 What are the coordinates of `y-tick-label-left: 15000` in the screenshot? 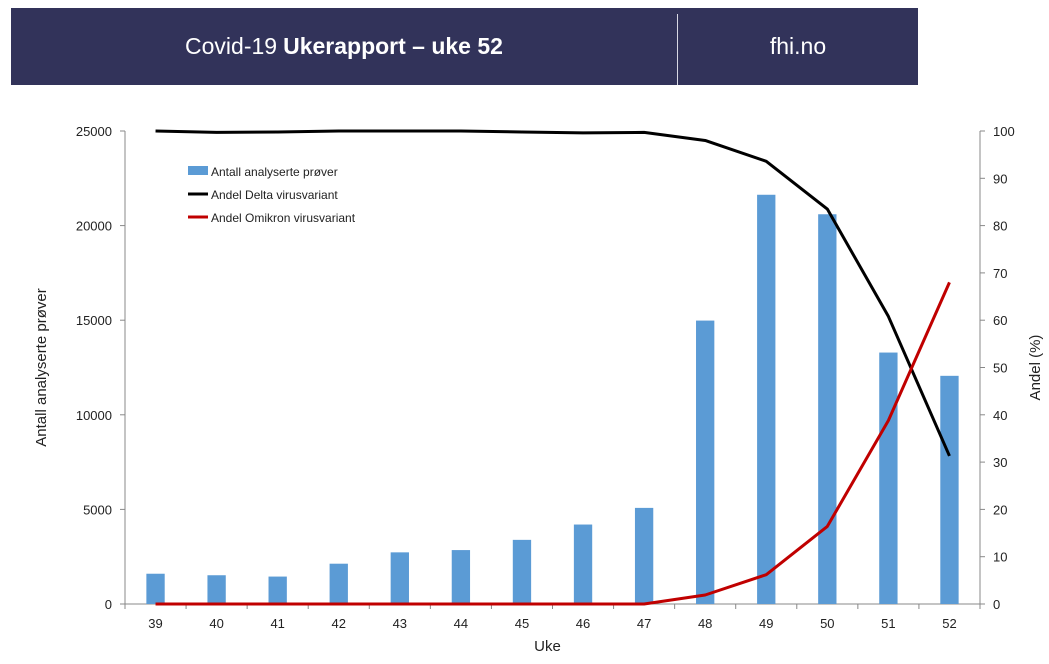 It's located at (94, 320).